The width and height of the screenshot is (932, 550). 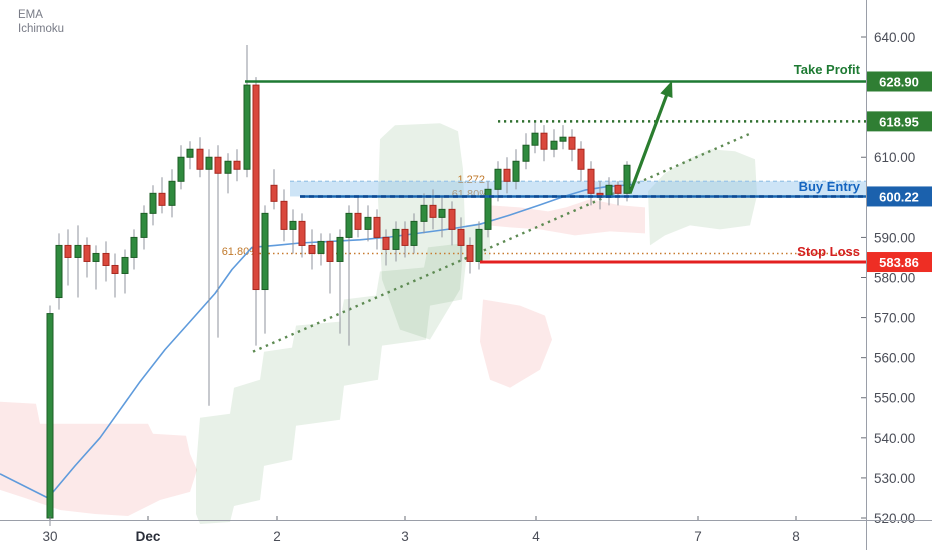 What do you see at coordinates (277, 536) in the screenshot?
I see `time-tick-label: 2` at bounding box center [277, 536].